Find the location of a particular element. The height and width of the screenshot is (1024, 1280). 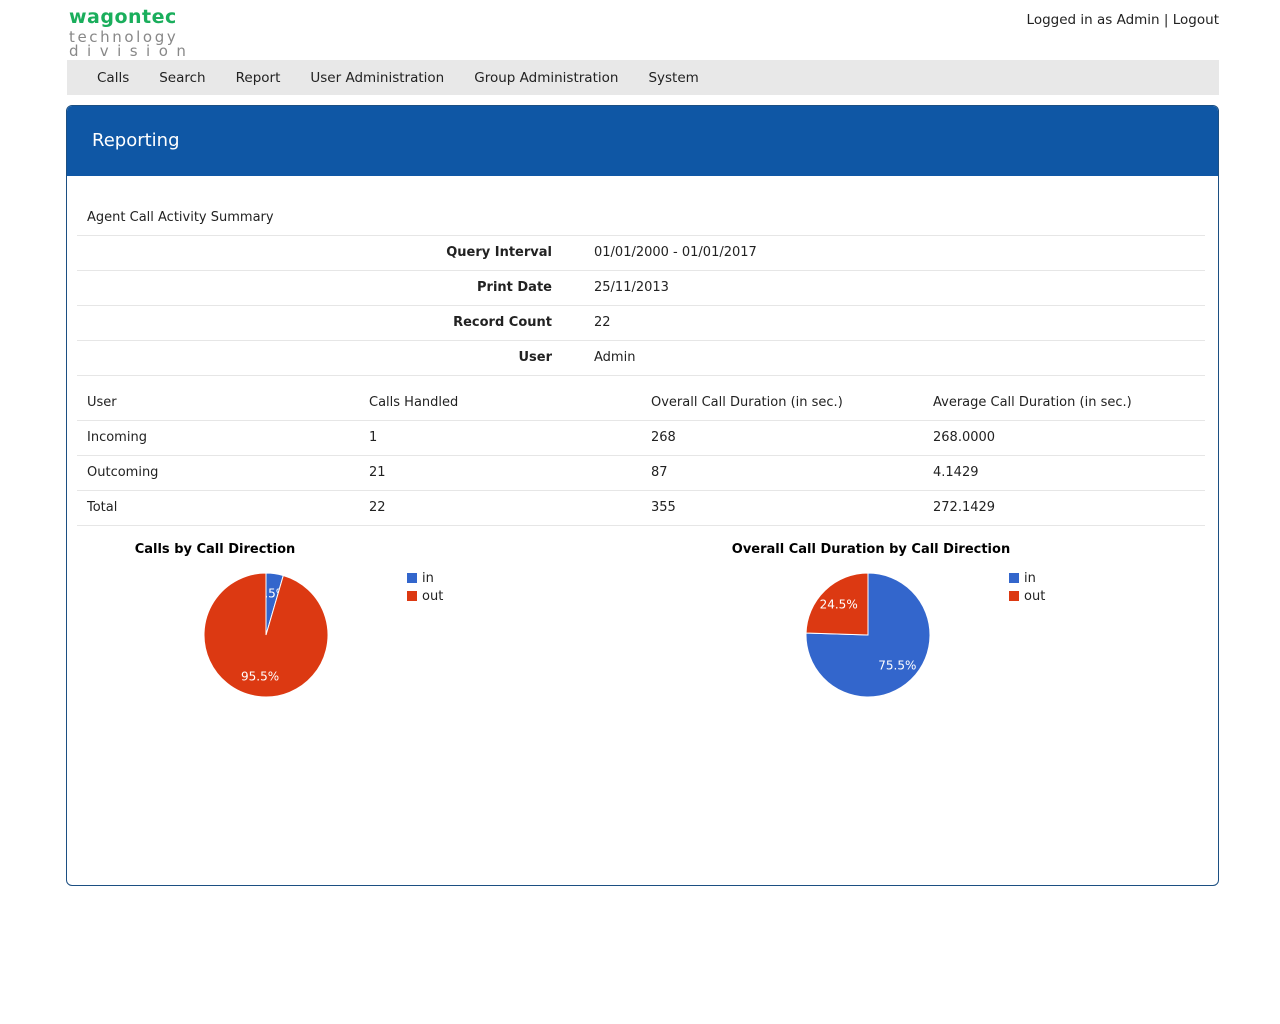

detail-label: Query Interval is located at coordinates (499, 252).